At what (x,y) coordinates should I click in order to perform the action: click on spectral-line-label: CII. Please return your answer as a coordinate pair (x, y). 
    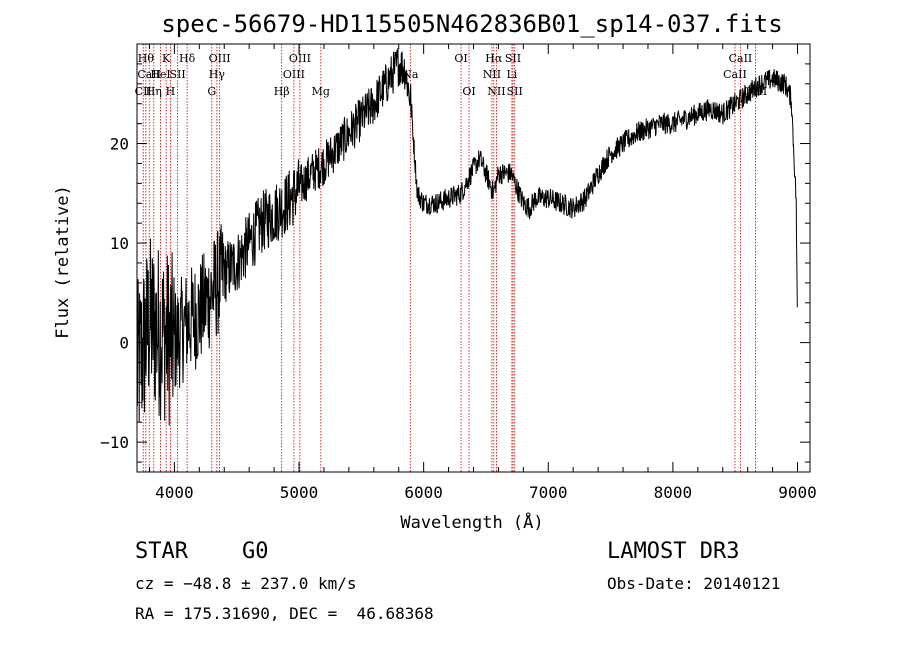
    Looking at the image, I should click on (143, 91).